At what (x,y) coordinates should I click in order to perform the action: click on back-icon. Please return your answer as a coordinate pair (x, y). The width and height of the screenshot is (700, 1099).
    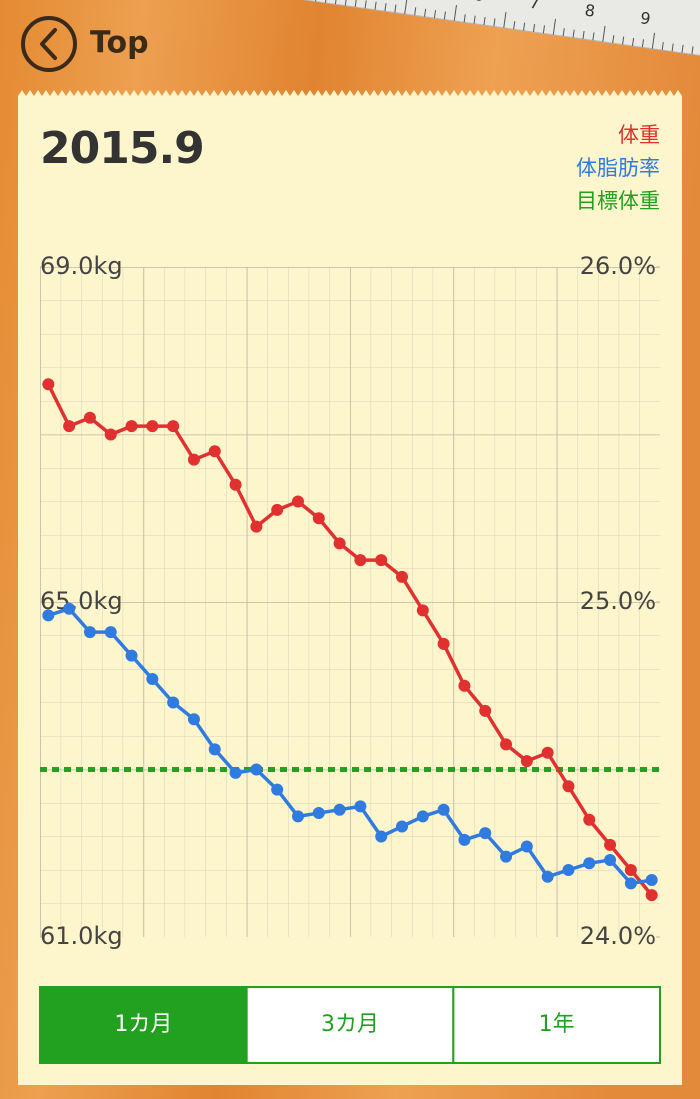
    Looking at the image, I should click on (49, 44).